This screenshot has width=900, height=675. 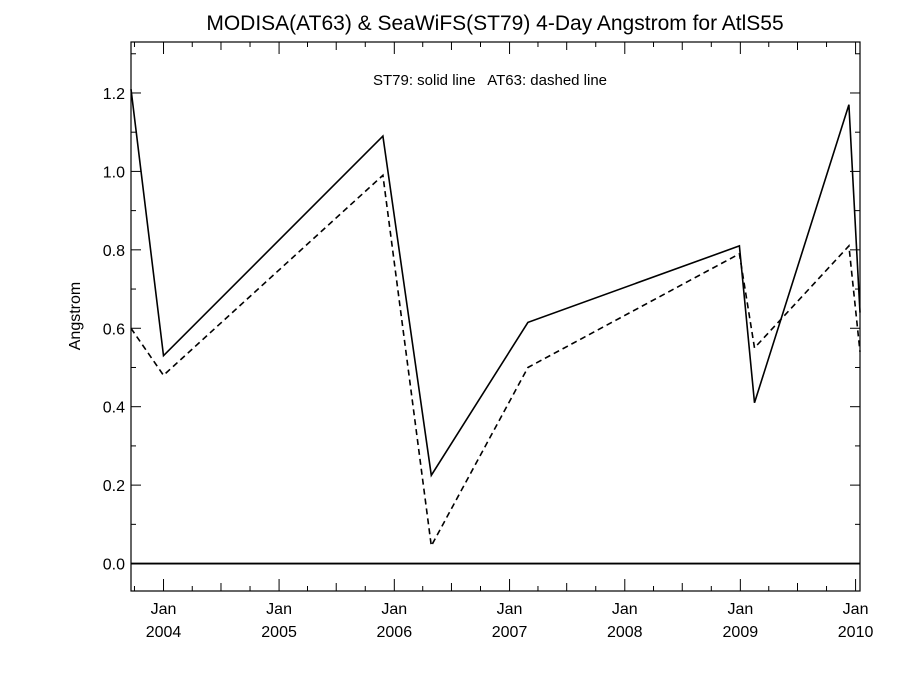 I want to click on y-tick-label: 0.8, so click(x=114, y=251).